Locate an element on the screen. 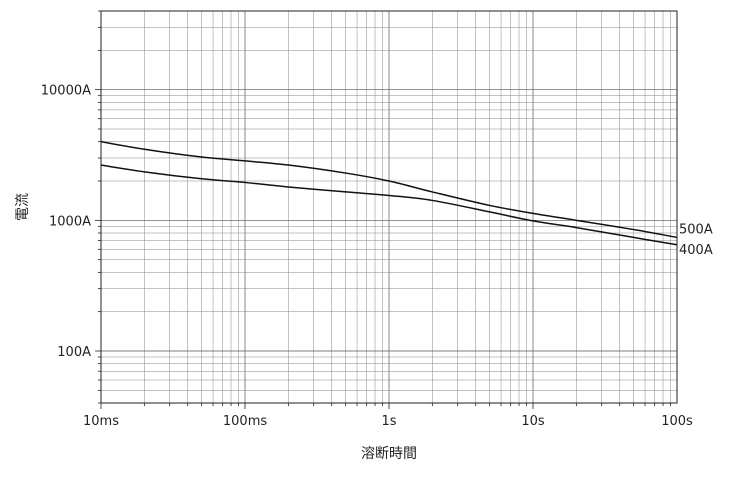  x-axis-title: 溶断時間 is located at coordinates (389, 454).